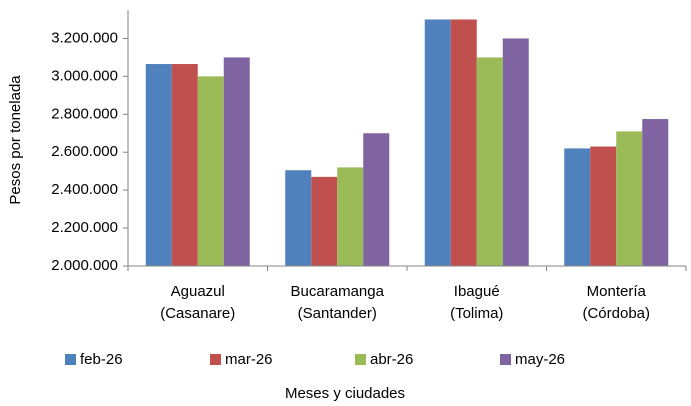 The image size is (691, 406). Describe the element at coordinates (337, 313) in the screenshot. I see `x-tick-label-line: (Santander)` at that location.